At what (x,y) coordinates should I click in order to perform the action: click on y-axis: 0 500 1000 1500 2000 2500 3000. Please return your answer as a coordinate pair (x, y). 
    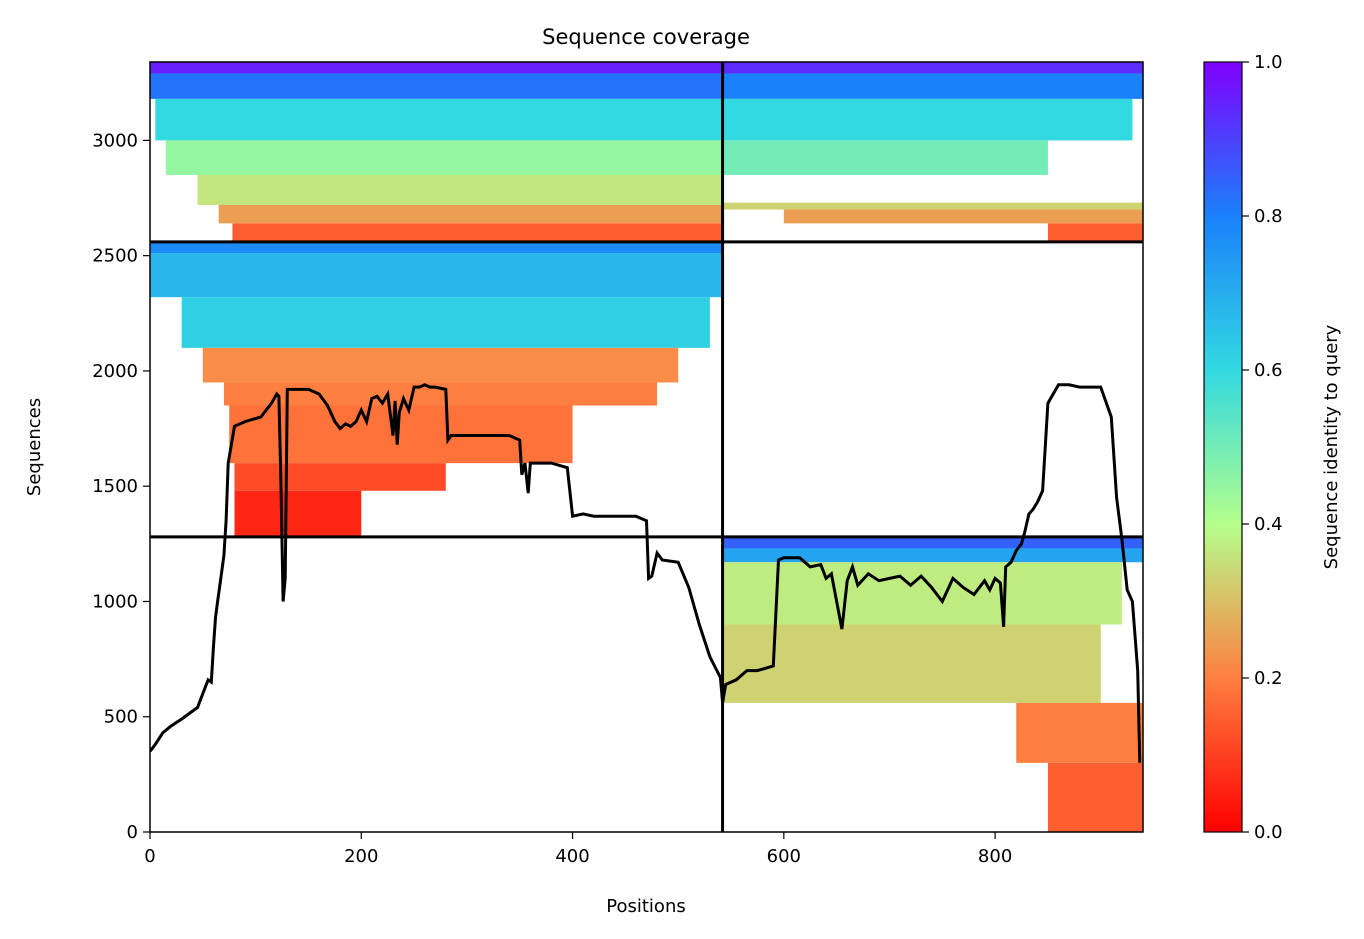
    Looking at the image, I should click on (121, 486).